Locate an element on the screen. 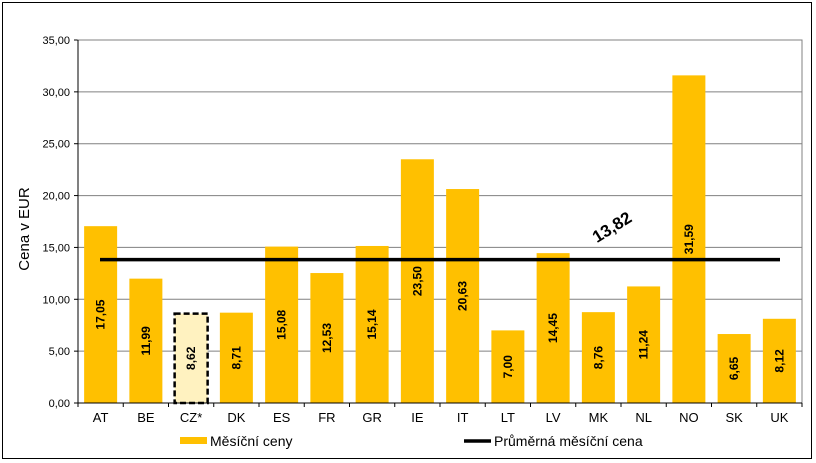 The height and width of the screenshot is (463, 816). value-label-4: 15,08 is located at coordinates (282, 324).